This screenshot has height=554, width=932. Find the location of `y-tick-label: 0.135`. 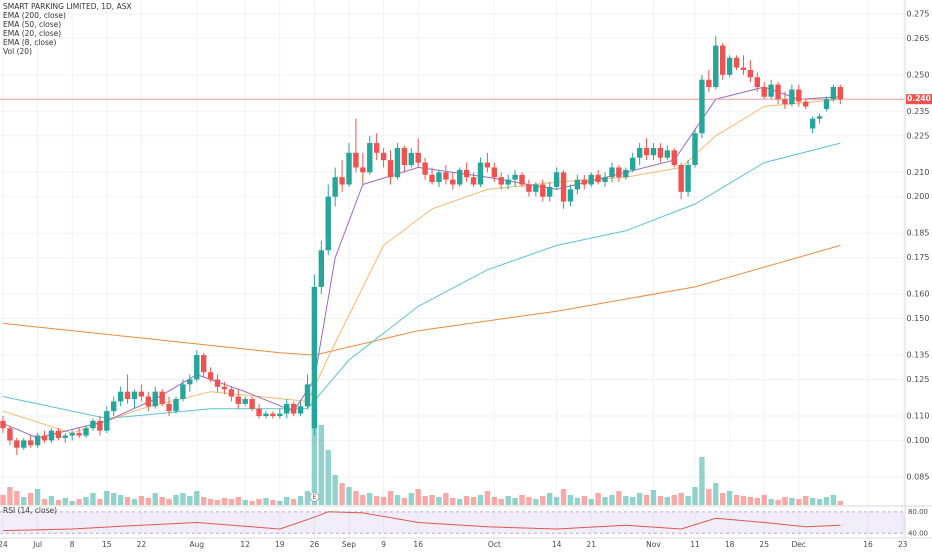

y-tick-label: 0.135 is located at coordinates (918, 355).